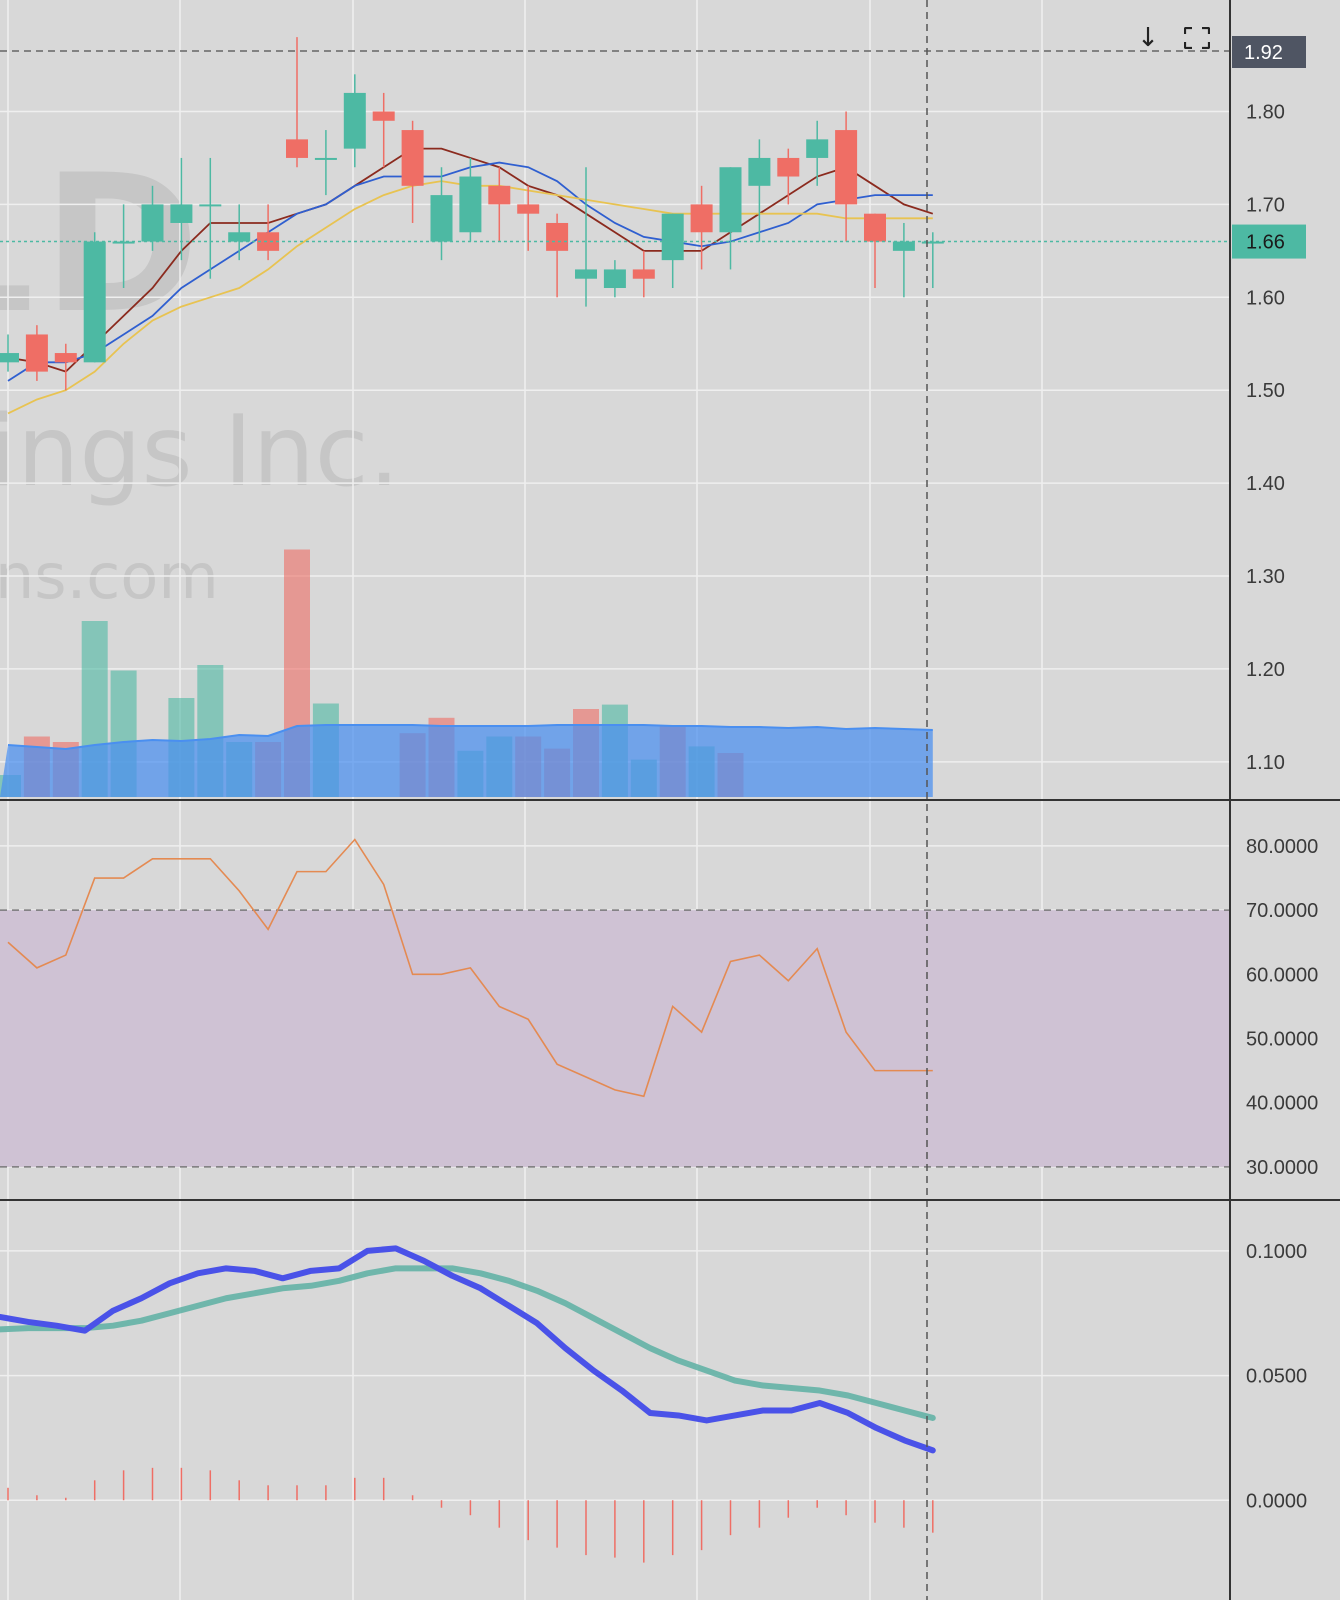 This screenshot has height=1600, width=1340. What do you see at coordinates (1265, 391) in the screenshot?
I see `price-axis-label: 1.50` at bounding box center [1265, 391].